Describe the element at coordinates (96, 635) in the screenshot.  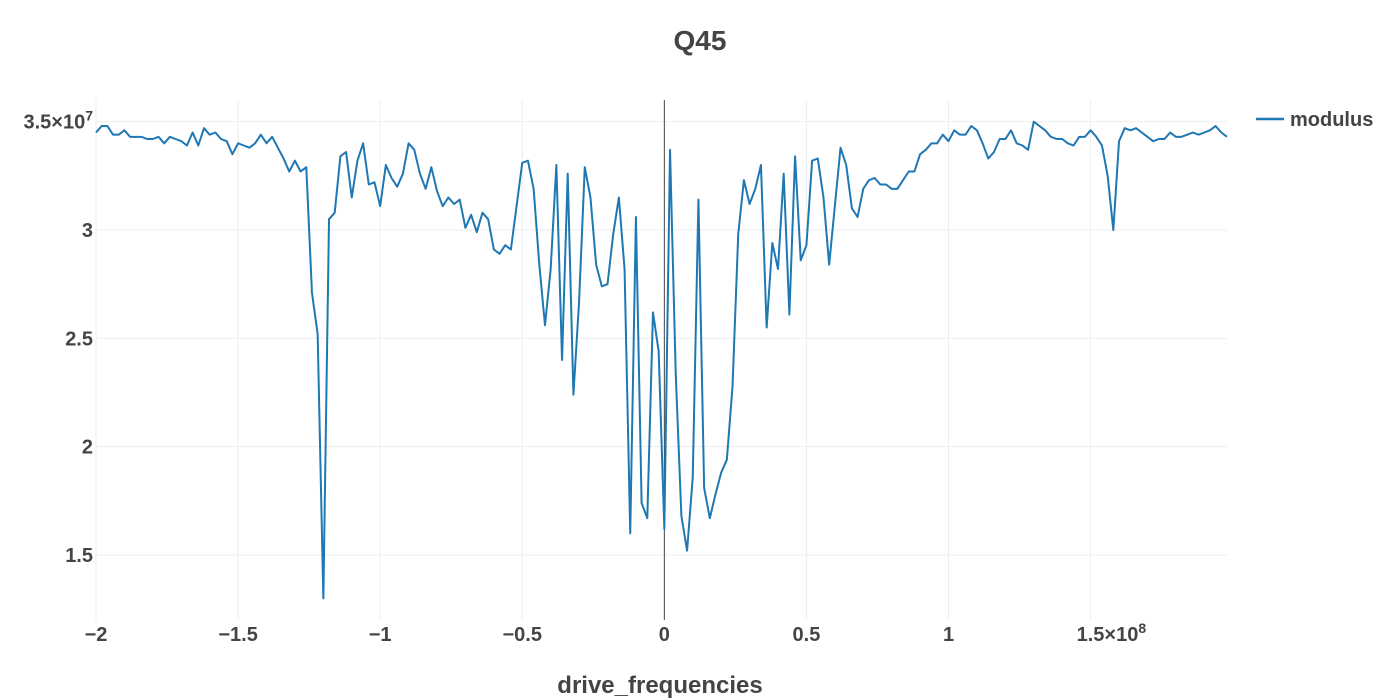
I see `x-tick-label: −2` at that location.